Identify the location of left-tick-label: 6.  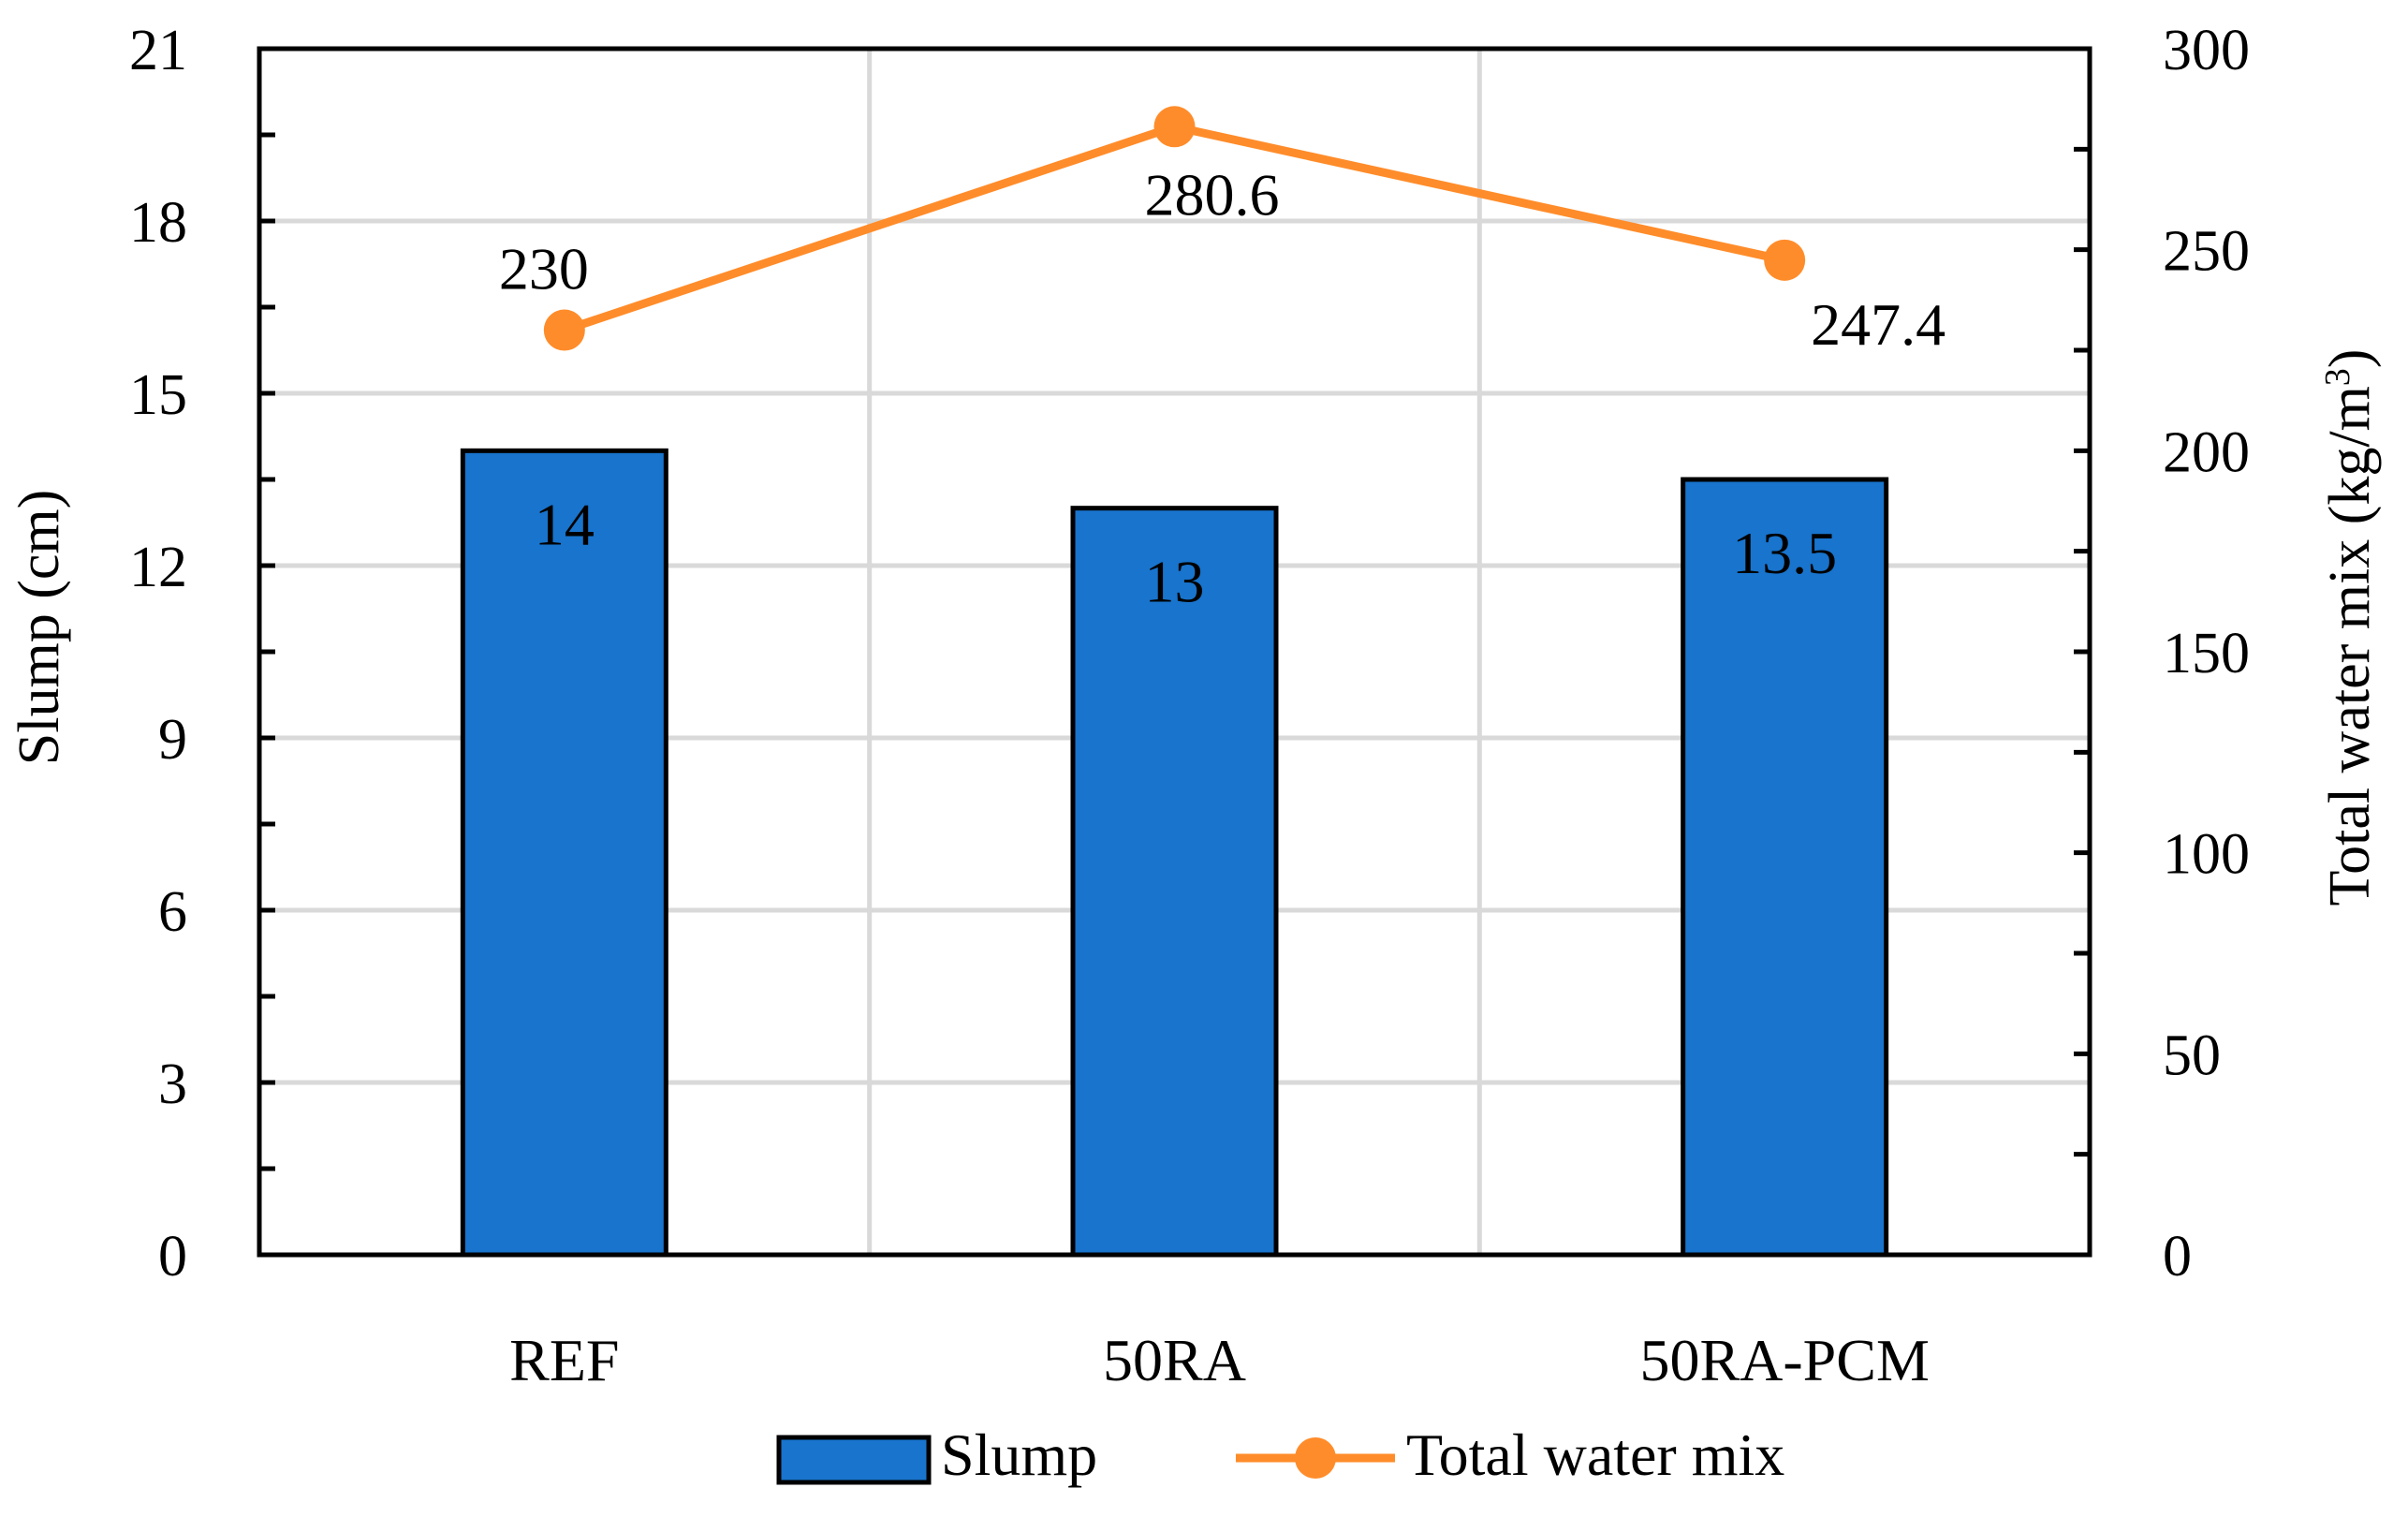
(172, 912).